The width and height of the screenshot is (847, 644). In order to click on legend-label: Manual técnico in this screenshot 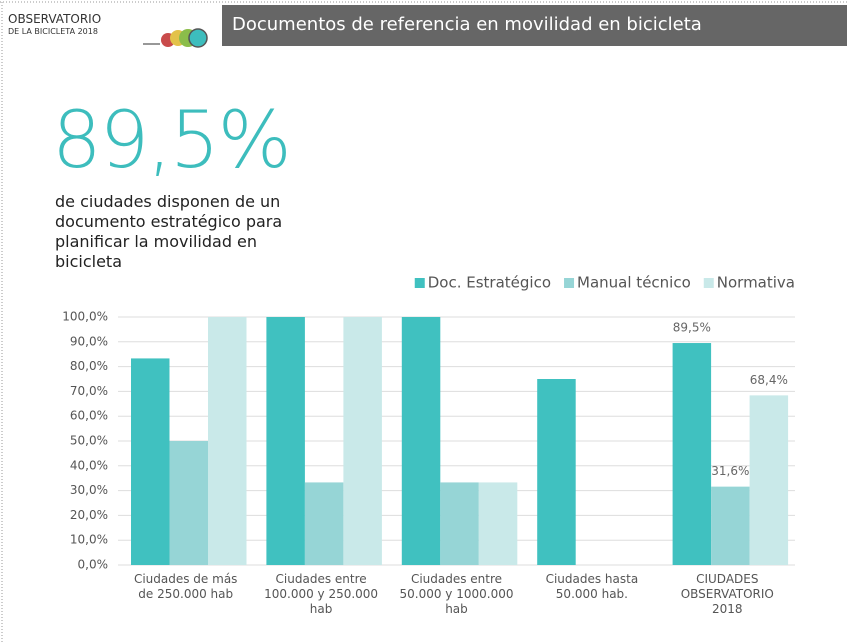, I will do `click(634, 283)`.